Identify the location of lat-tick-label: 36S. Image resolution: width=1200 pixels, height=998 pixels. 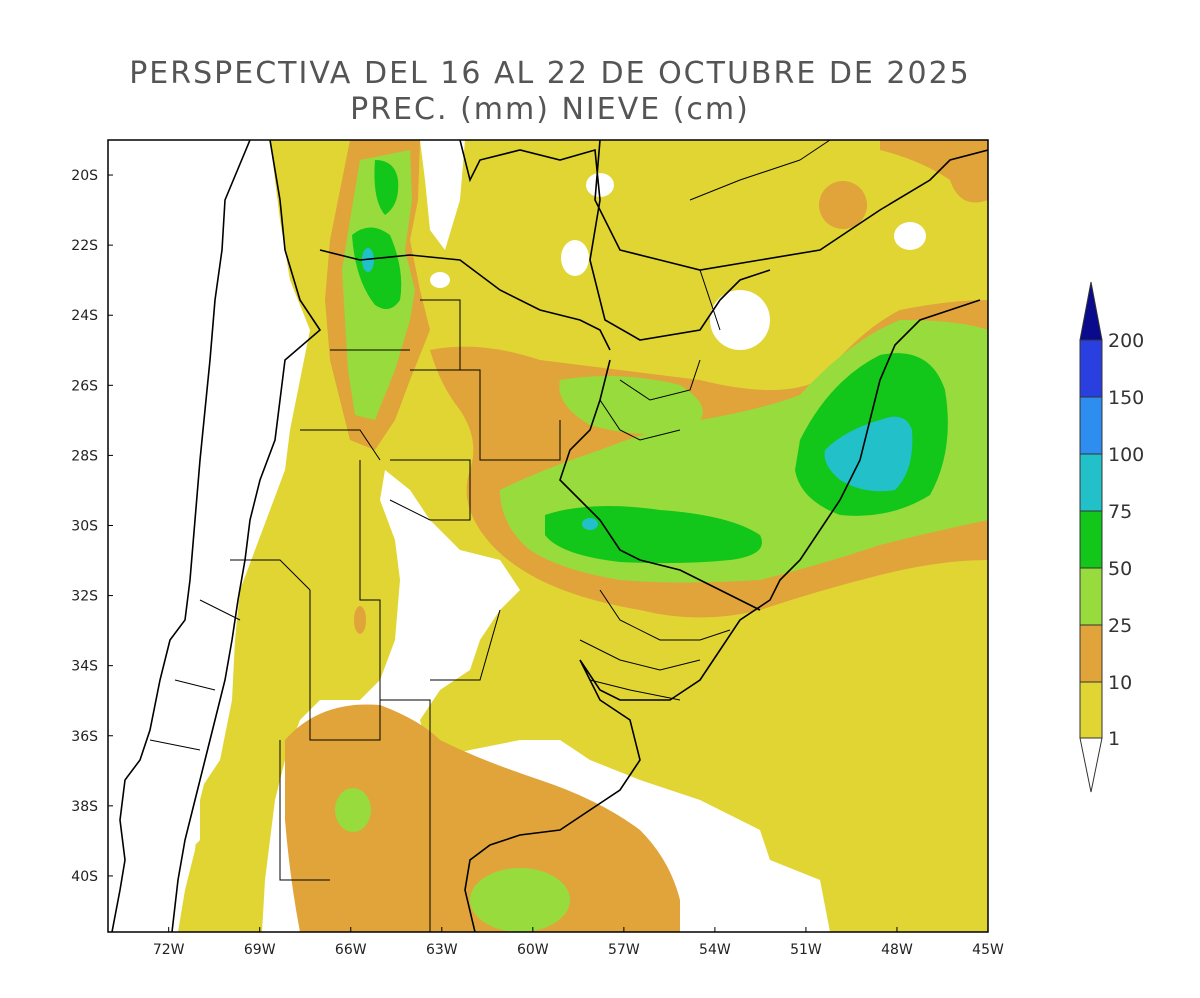
(84, 737).